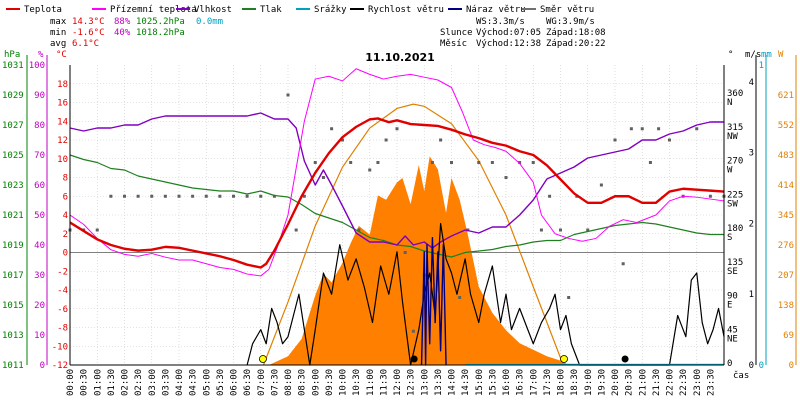 The width and height of the screenshot is (800, 400). I want to click on stats-min-press: 1018.2hPa, so click(160, 33).